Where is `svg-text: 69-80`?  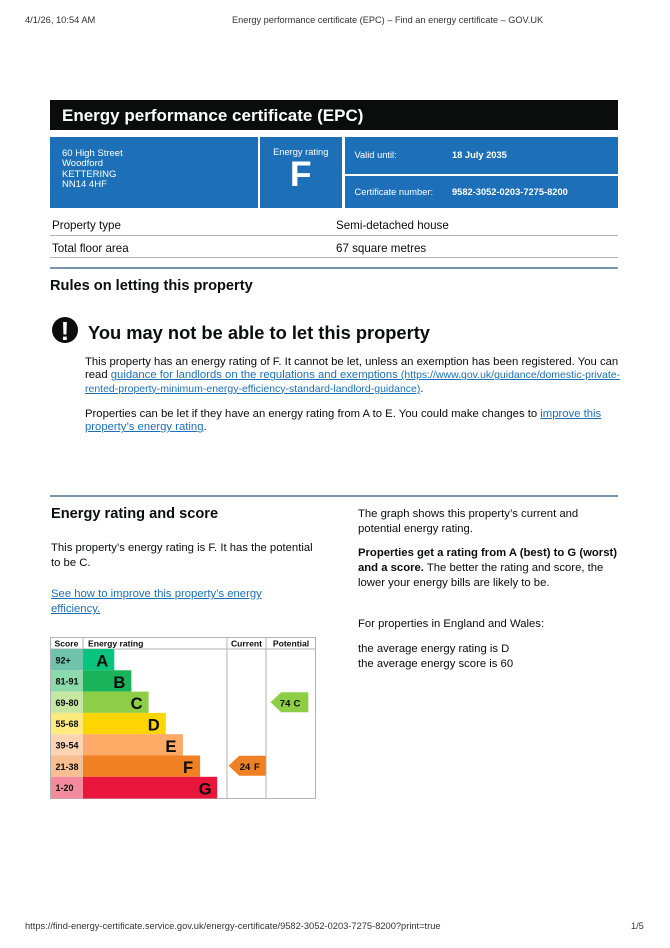
svg-text: 69-80 is located at coordinates (67, 703).